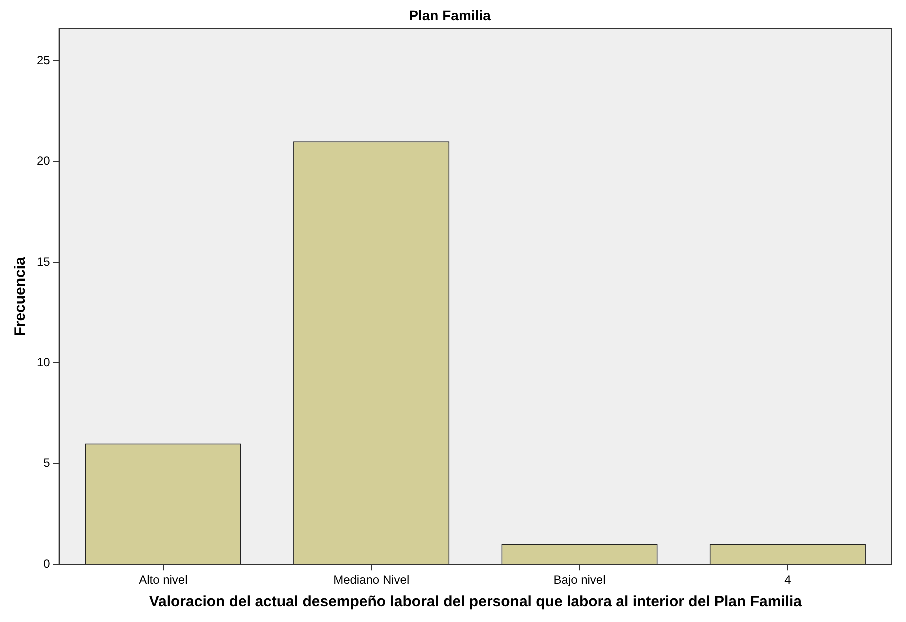  What do you see at coordinates (21, 296) in the screenshot?
I see `y-axis-title: Frecuencia` at bounding box center [21, 296].